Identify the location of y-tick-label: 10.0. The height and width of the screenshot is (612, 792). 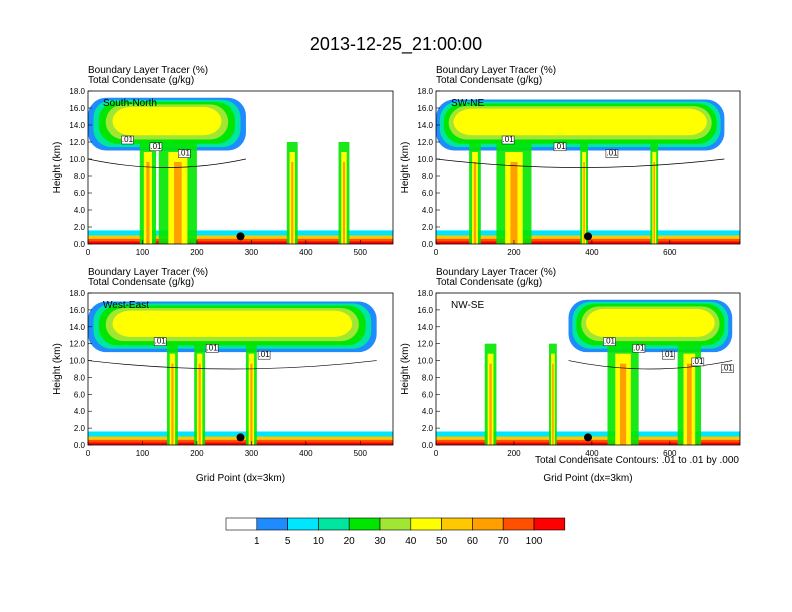
(425, 159).